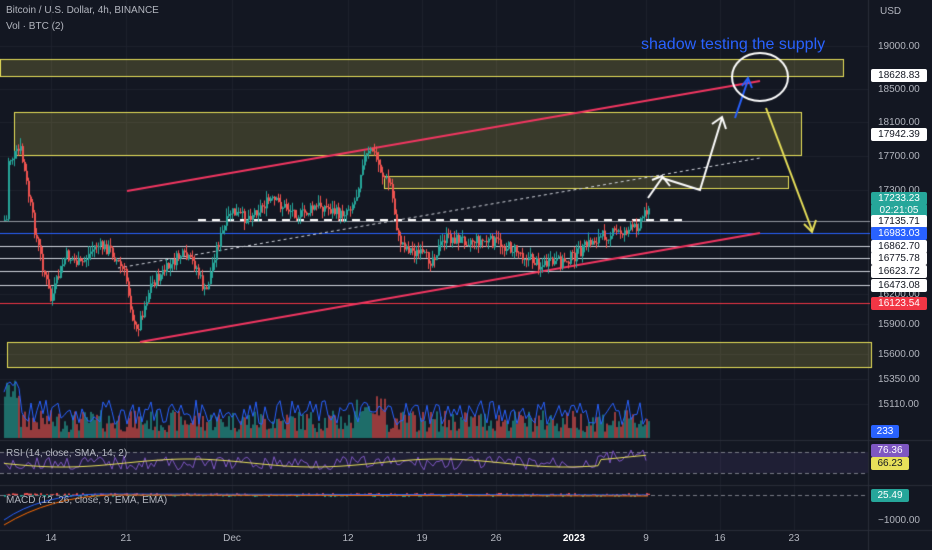 The width and height of the screenshot is (932, 550). What do you see at coordinates (899, 271) in the screenshot?
I see `price-label: 16623.72` at bounding box center [899, 271].